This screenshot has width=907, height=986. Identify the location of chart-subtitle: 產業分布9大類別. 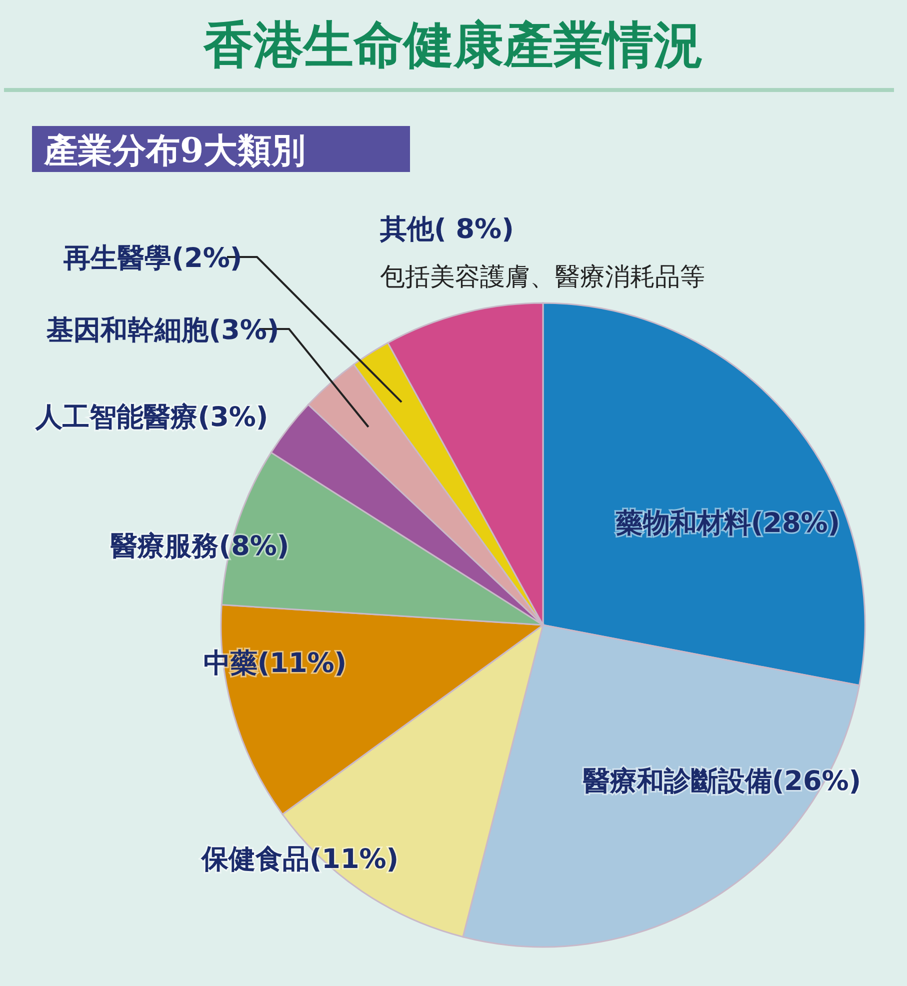
(174, 151).